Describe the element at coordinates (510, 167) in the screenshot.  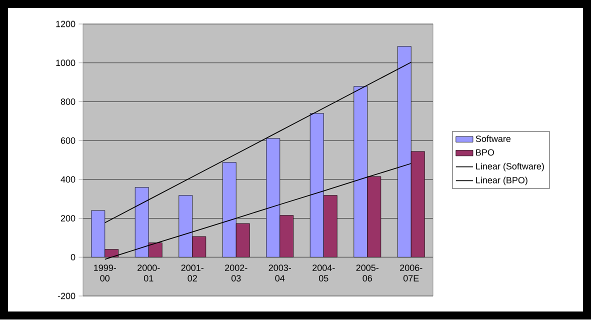
I see `legend-label: Linear (Software)` at that location.